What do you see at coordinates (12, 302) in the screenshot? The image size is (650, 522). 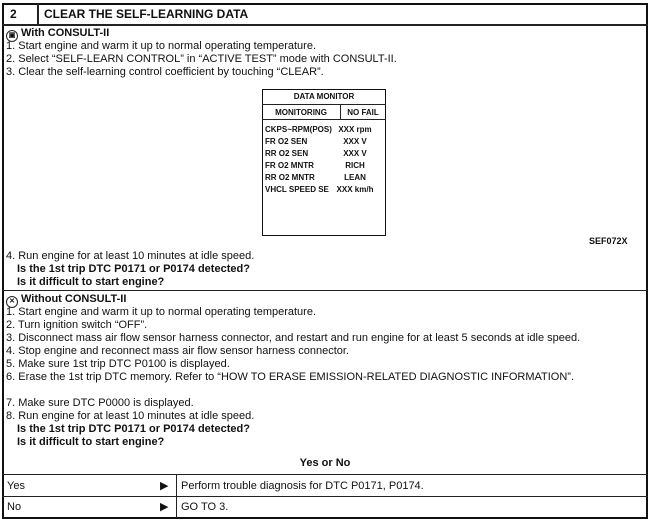 I see `no-consult-icon: ✕` at bounding box center [12, 302].